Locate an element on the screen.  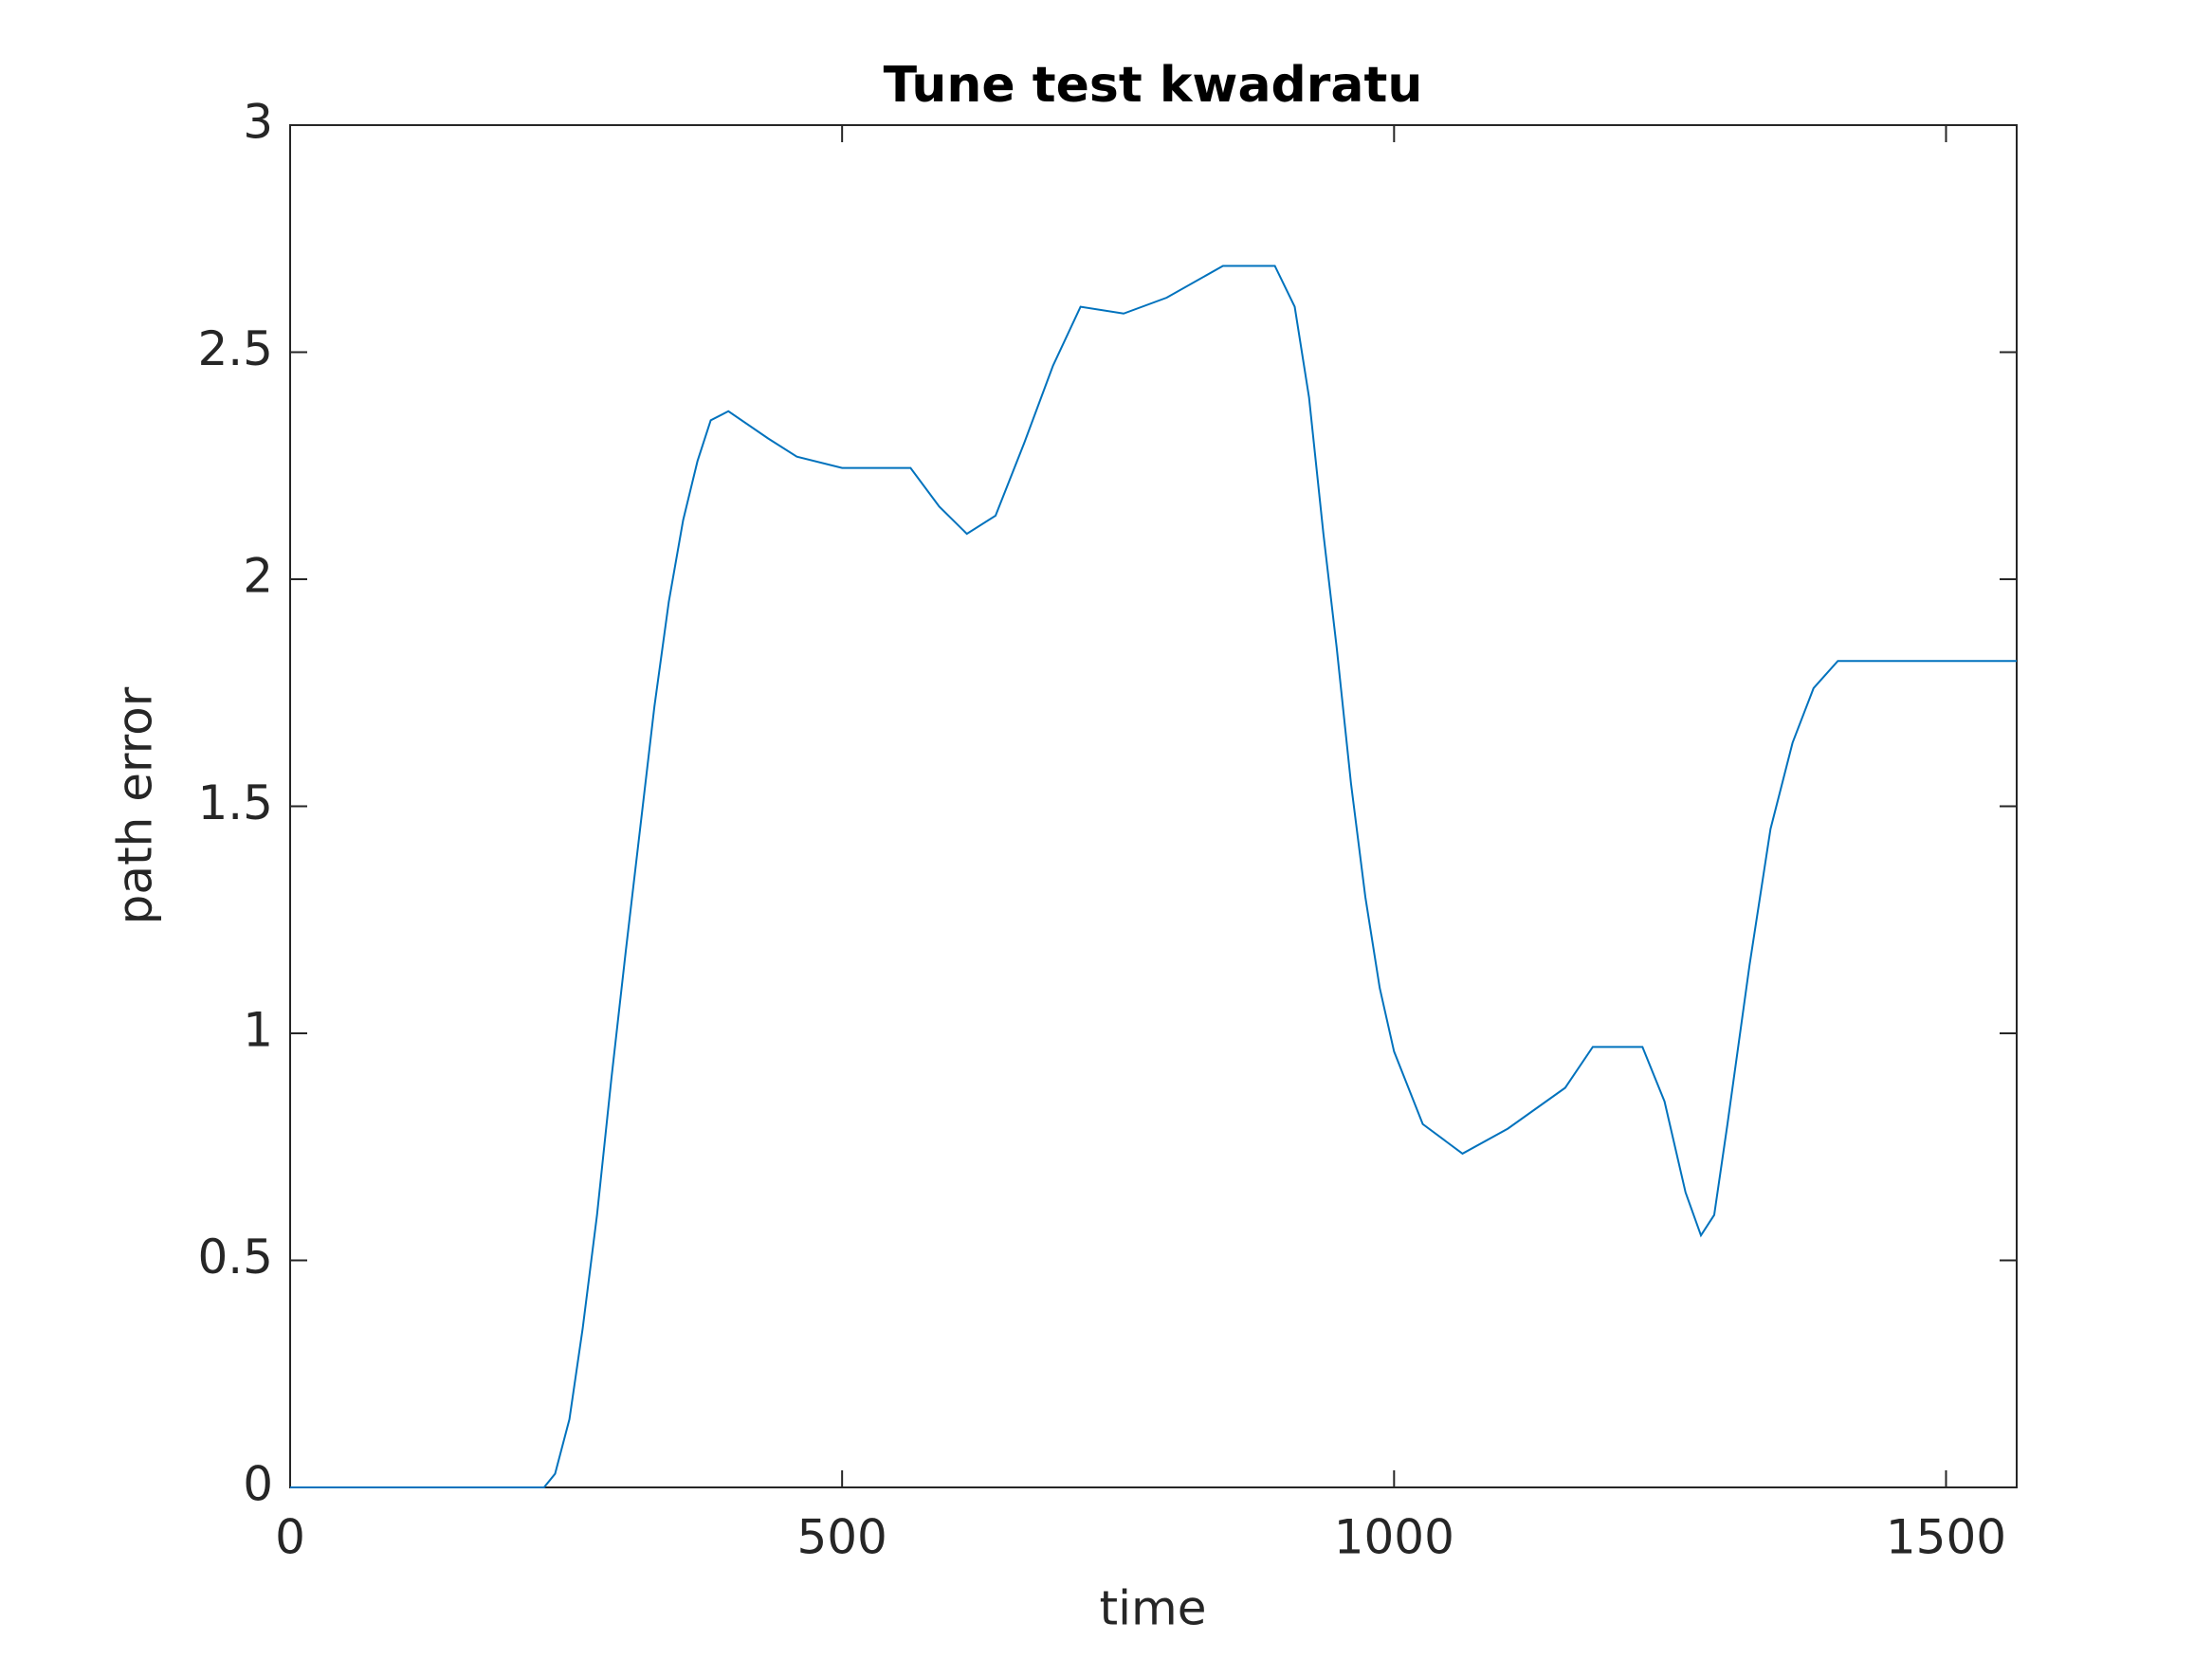
y-tick-label: 3 is located at coordinates (258, 122).